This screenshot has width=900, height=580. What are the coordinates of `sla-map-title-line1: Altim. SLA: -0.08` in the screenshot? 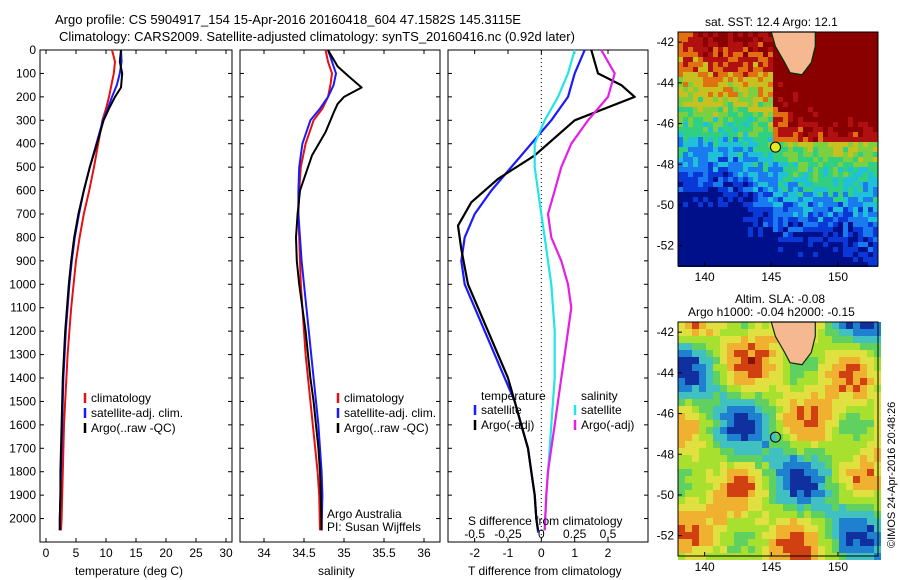 It's located at (780, 299).